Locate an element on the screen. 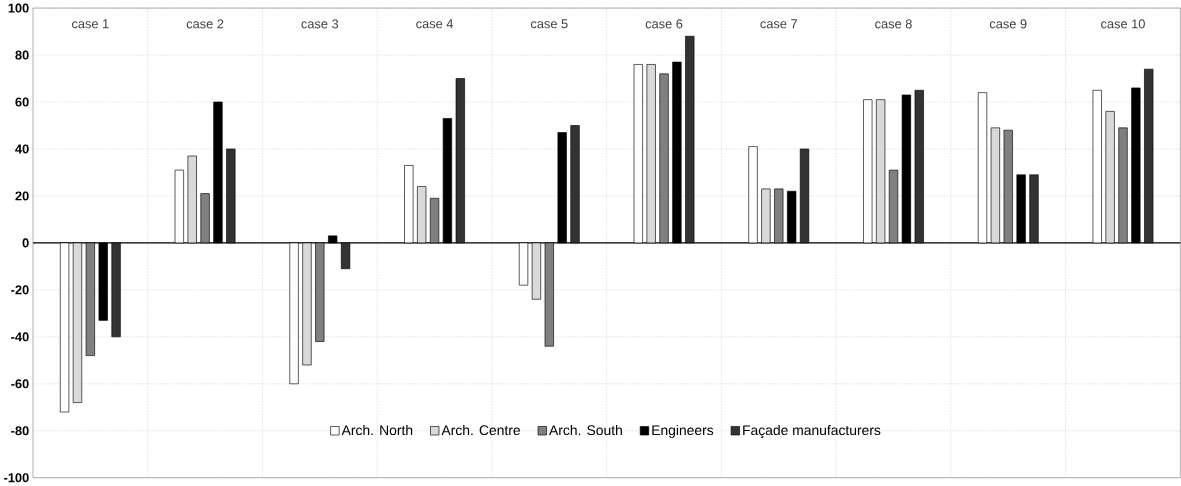  x-tick-label: case 3 is located at coordinates (320, 24).